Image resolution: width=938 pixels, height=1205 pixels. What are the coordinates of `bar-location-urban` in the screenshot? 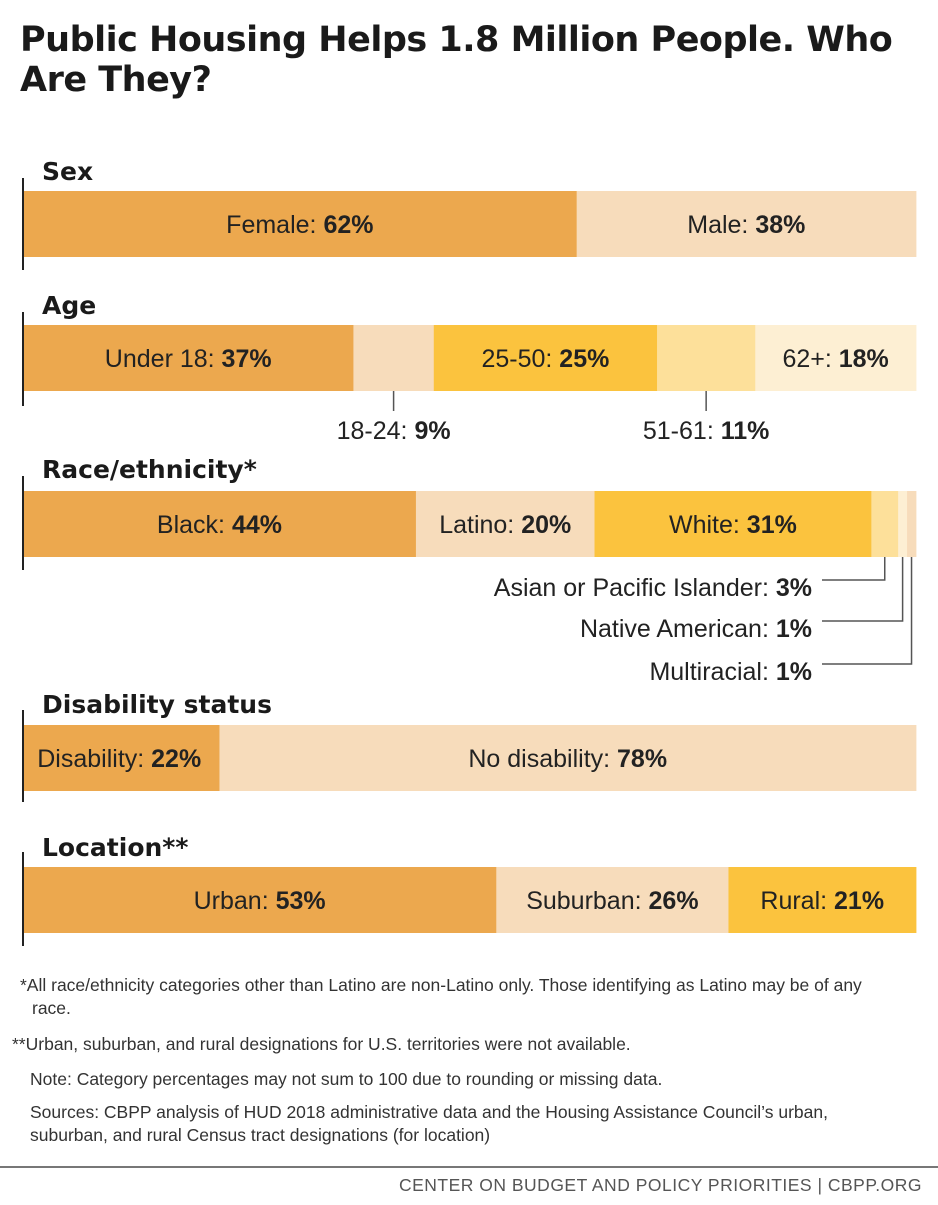 It's located at (260, 900).